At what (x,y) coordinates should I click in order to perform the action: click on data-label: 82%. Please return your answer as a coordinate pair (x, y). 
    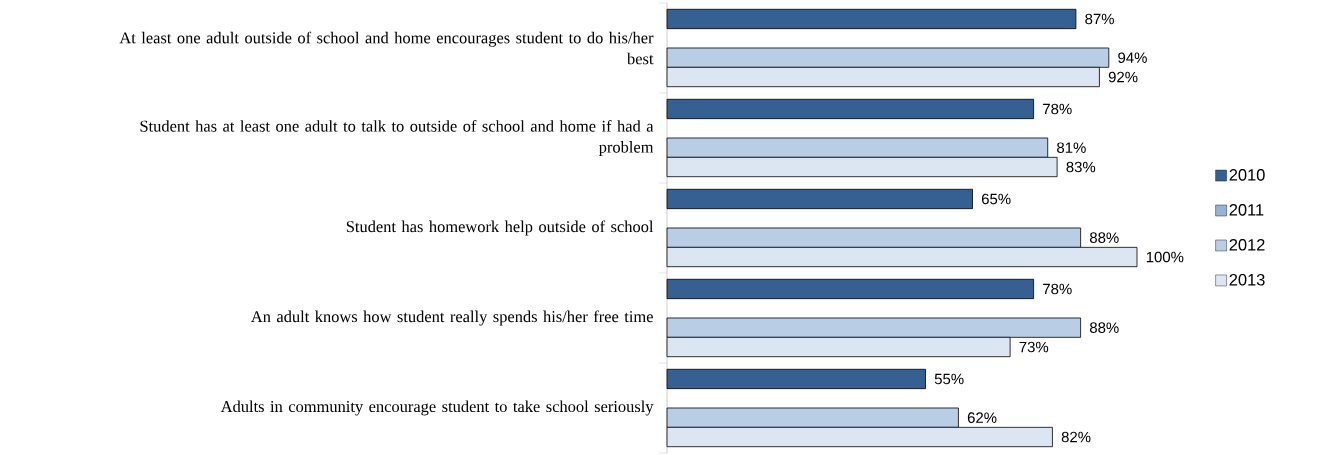
    Looking at the image, I should click on (1076, 437).